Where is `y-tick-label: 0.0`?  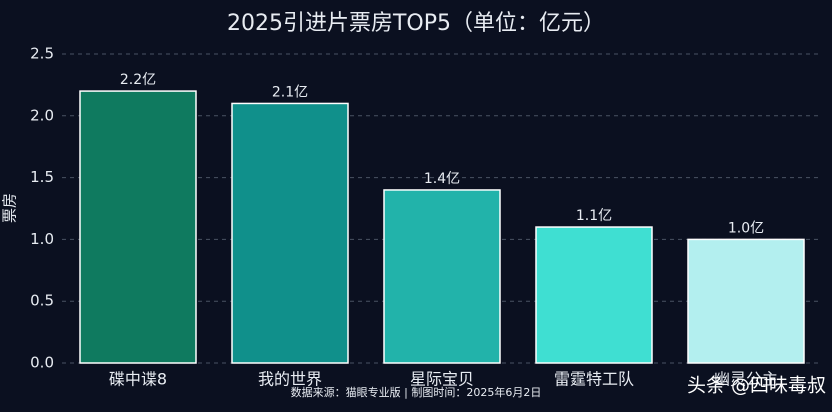 y-tick-label: 0.0 is located at coordinates (42, 363).